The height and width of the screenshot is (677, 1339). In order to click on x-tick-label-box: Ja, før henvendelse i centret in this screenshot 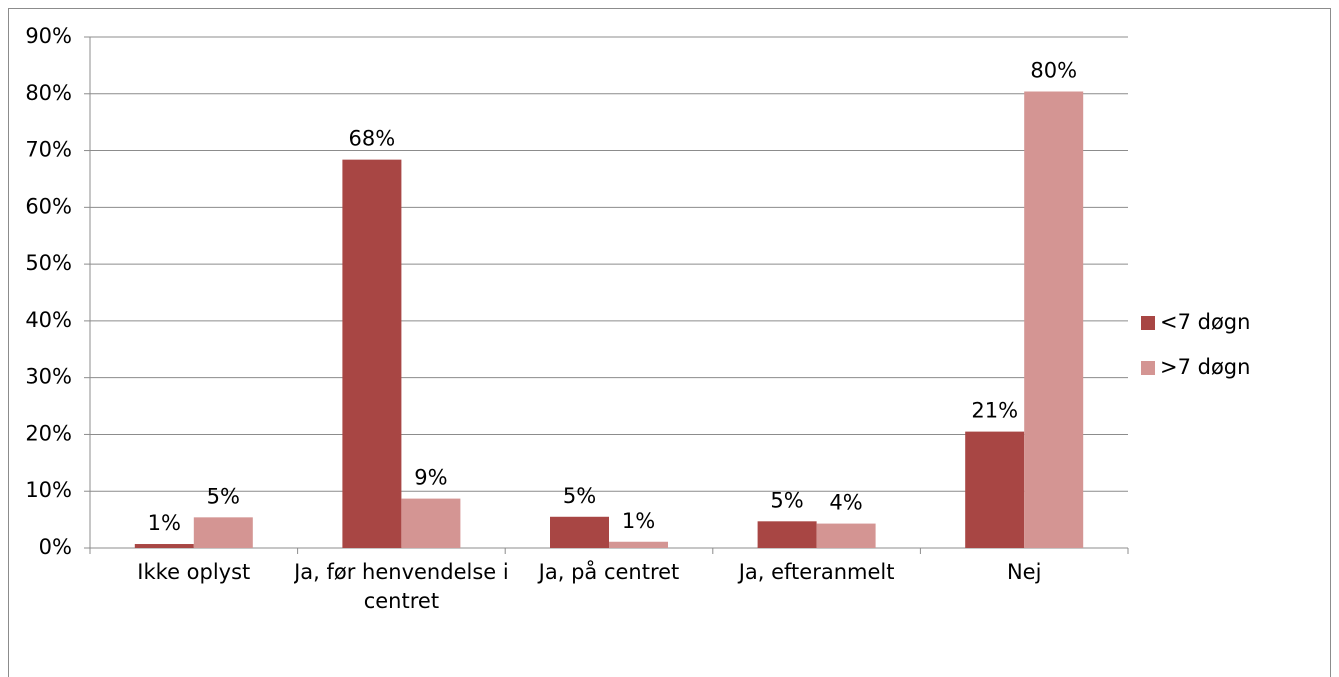, I will do `click(401, 586)`.